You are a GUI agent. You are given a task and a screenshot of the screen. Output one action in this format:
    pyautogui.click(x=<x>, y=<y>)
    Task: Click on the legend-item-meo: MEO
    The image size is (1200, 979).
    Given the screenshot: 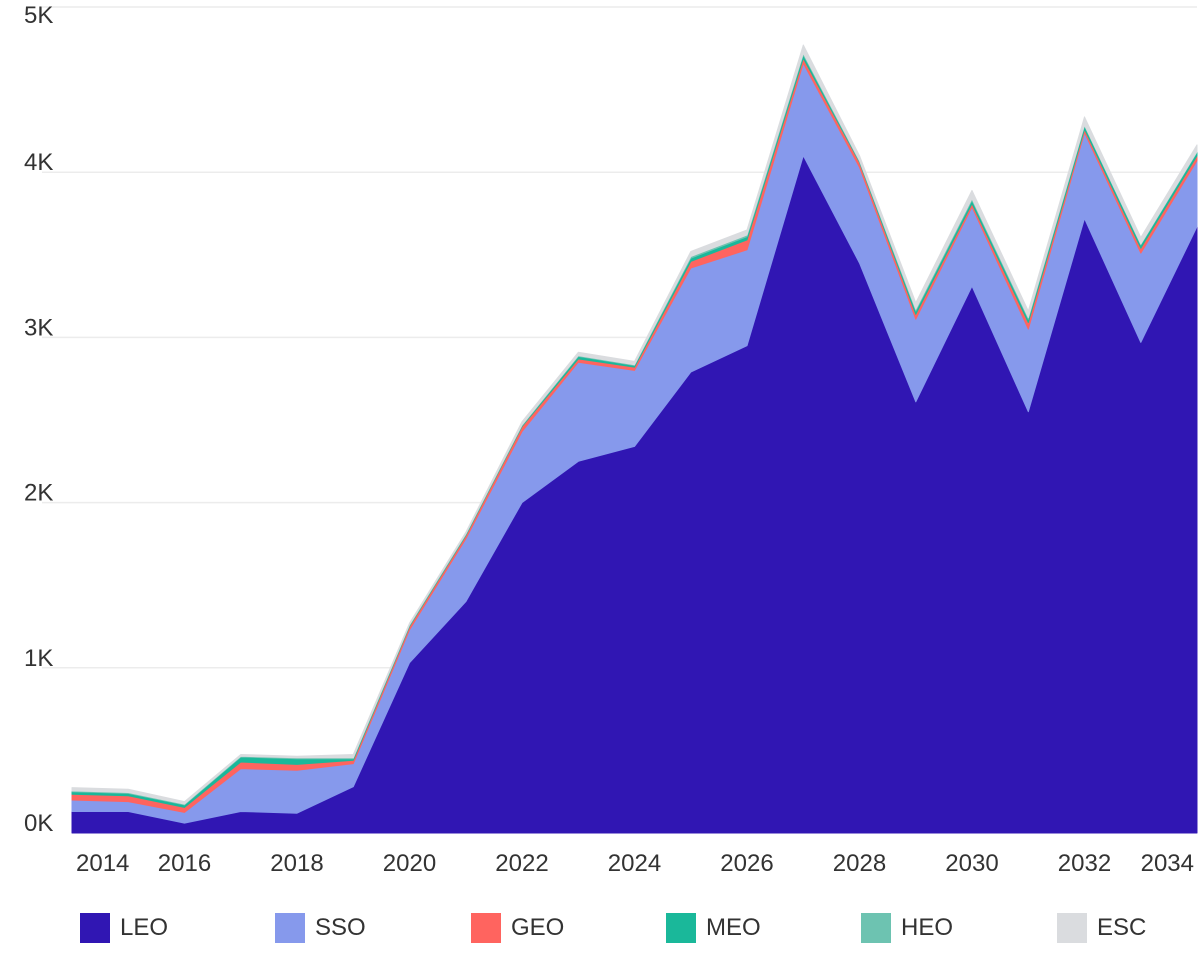 What is the action you would take?
    pyautogui.click(x=713, y=928)
    